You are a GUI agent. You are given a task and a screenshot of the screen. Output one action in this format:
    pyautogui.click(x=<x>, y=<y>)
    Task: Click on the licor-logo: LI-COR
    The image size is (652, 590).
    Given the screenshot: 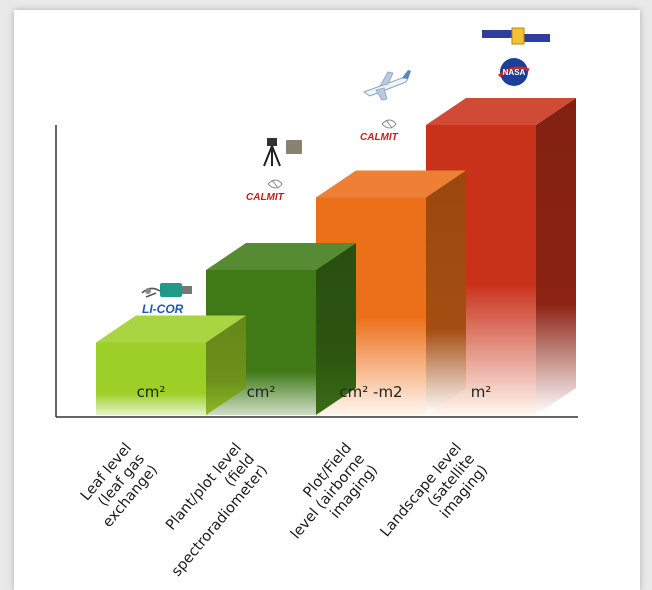 What is the action you would take?
    pyautogui.click(x=163, y=309)
    